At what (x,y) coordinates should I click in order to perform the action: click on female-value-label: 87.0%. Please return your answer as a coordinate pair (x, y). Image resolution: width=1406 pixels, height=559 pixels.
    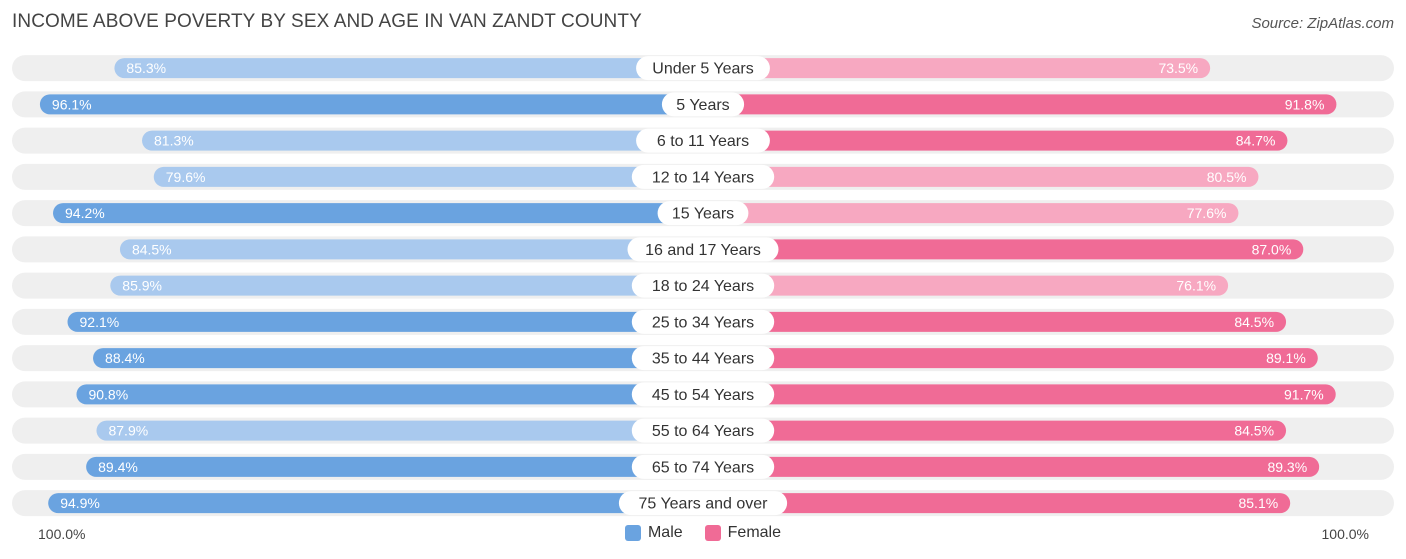
    Looking at the image, I should click on (1272, 249).